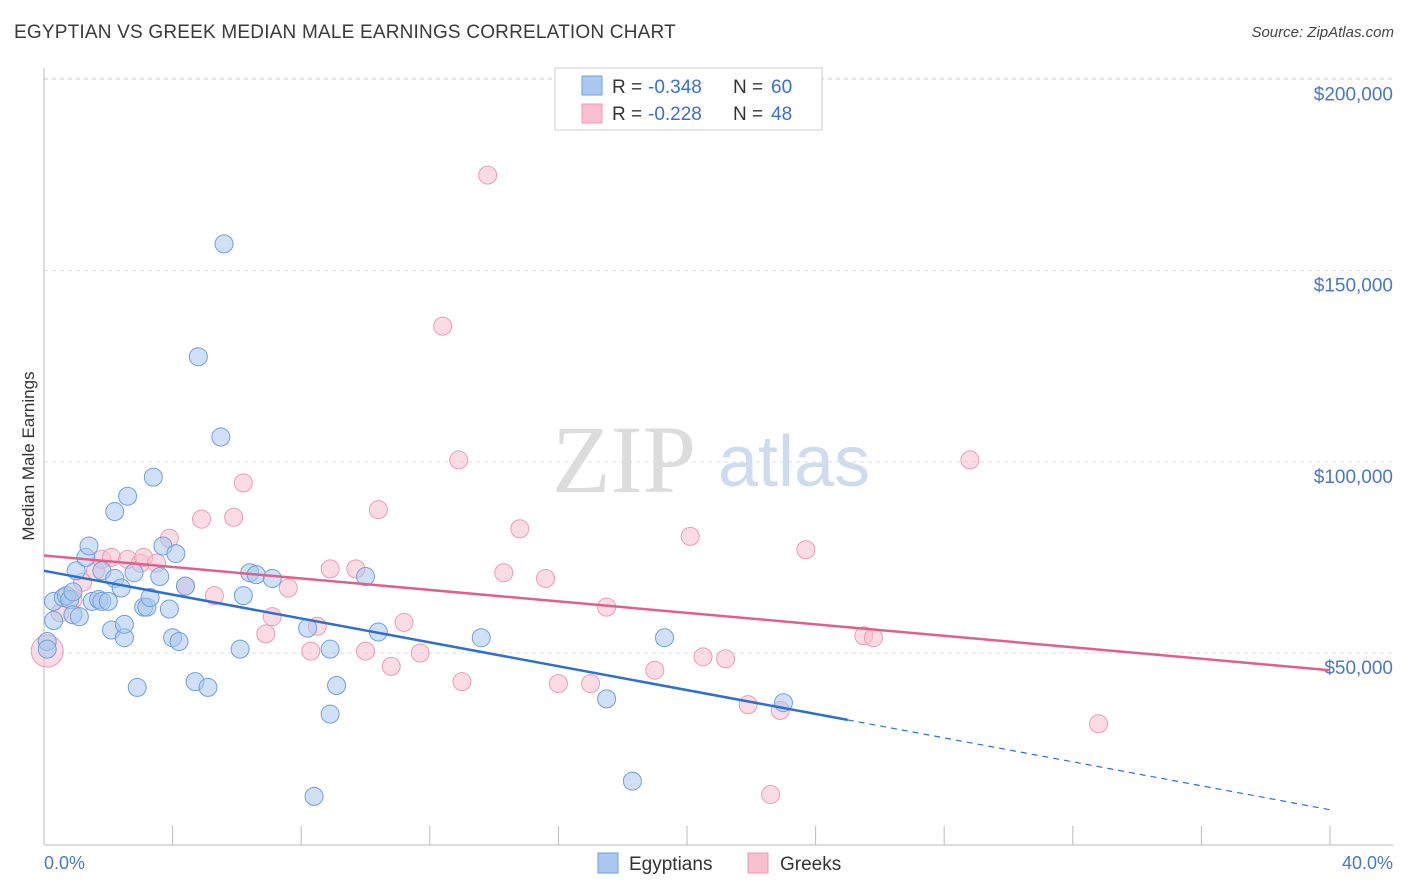 The height and width of the screenshot is (892, 1406). Describe the element at coordinates (748, 114) in the screenshot. I see `legend-n-label-greeks: N =` at that location.